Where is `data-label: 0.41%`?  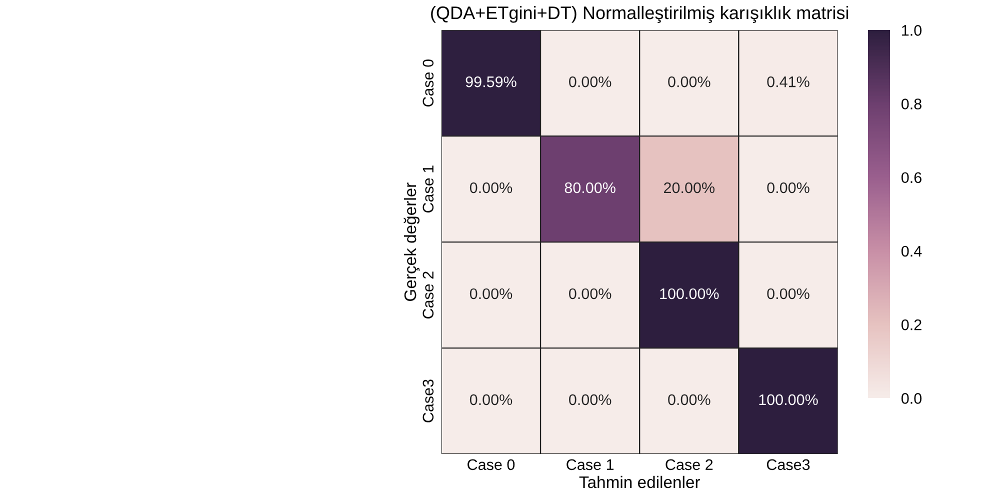
data-label: 0.41% is located at coordinates (788, 82).